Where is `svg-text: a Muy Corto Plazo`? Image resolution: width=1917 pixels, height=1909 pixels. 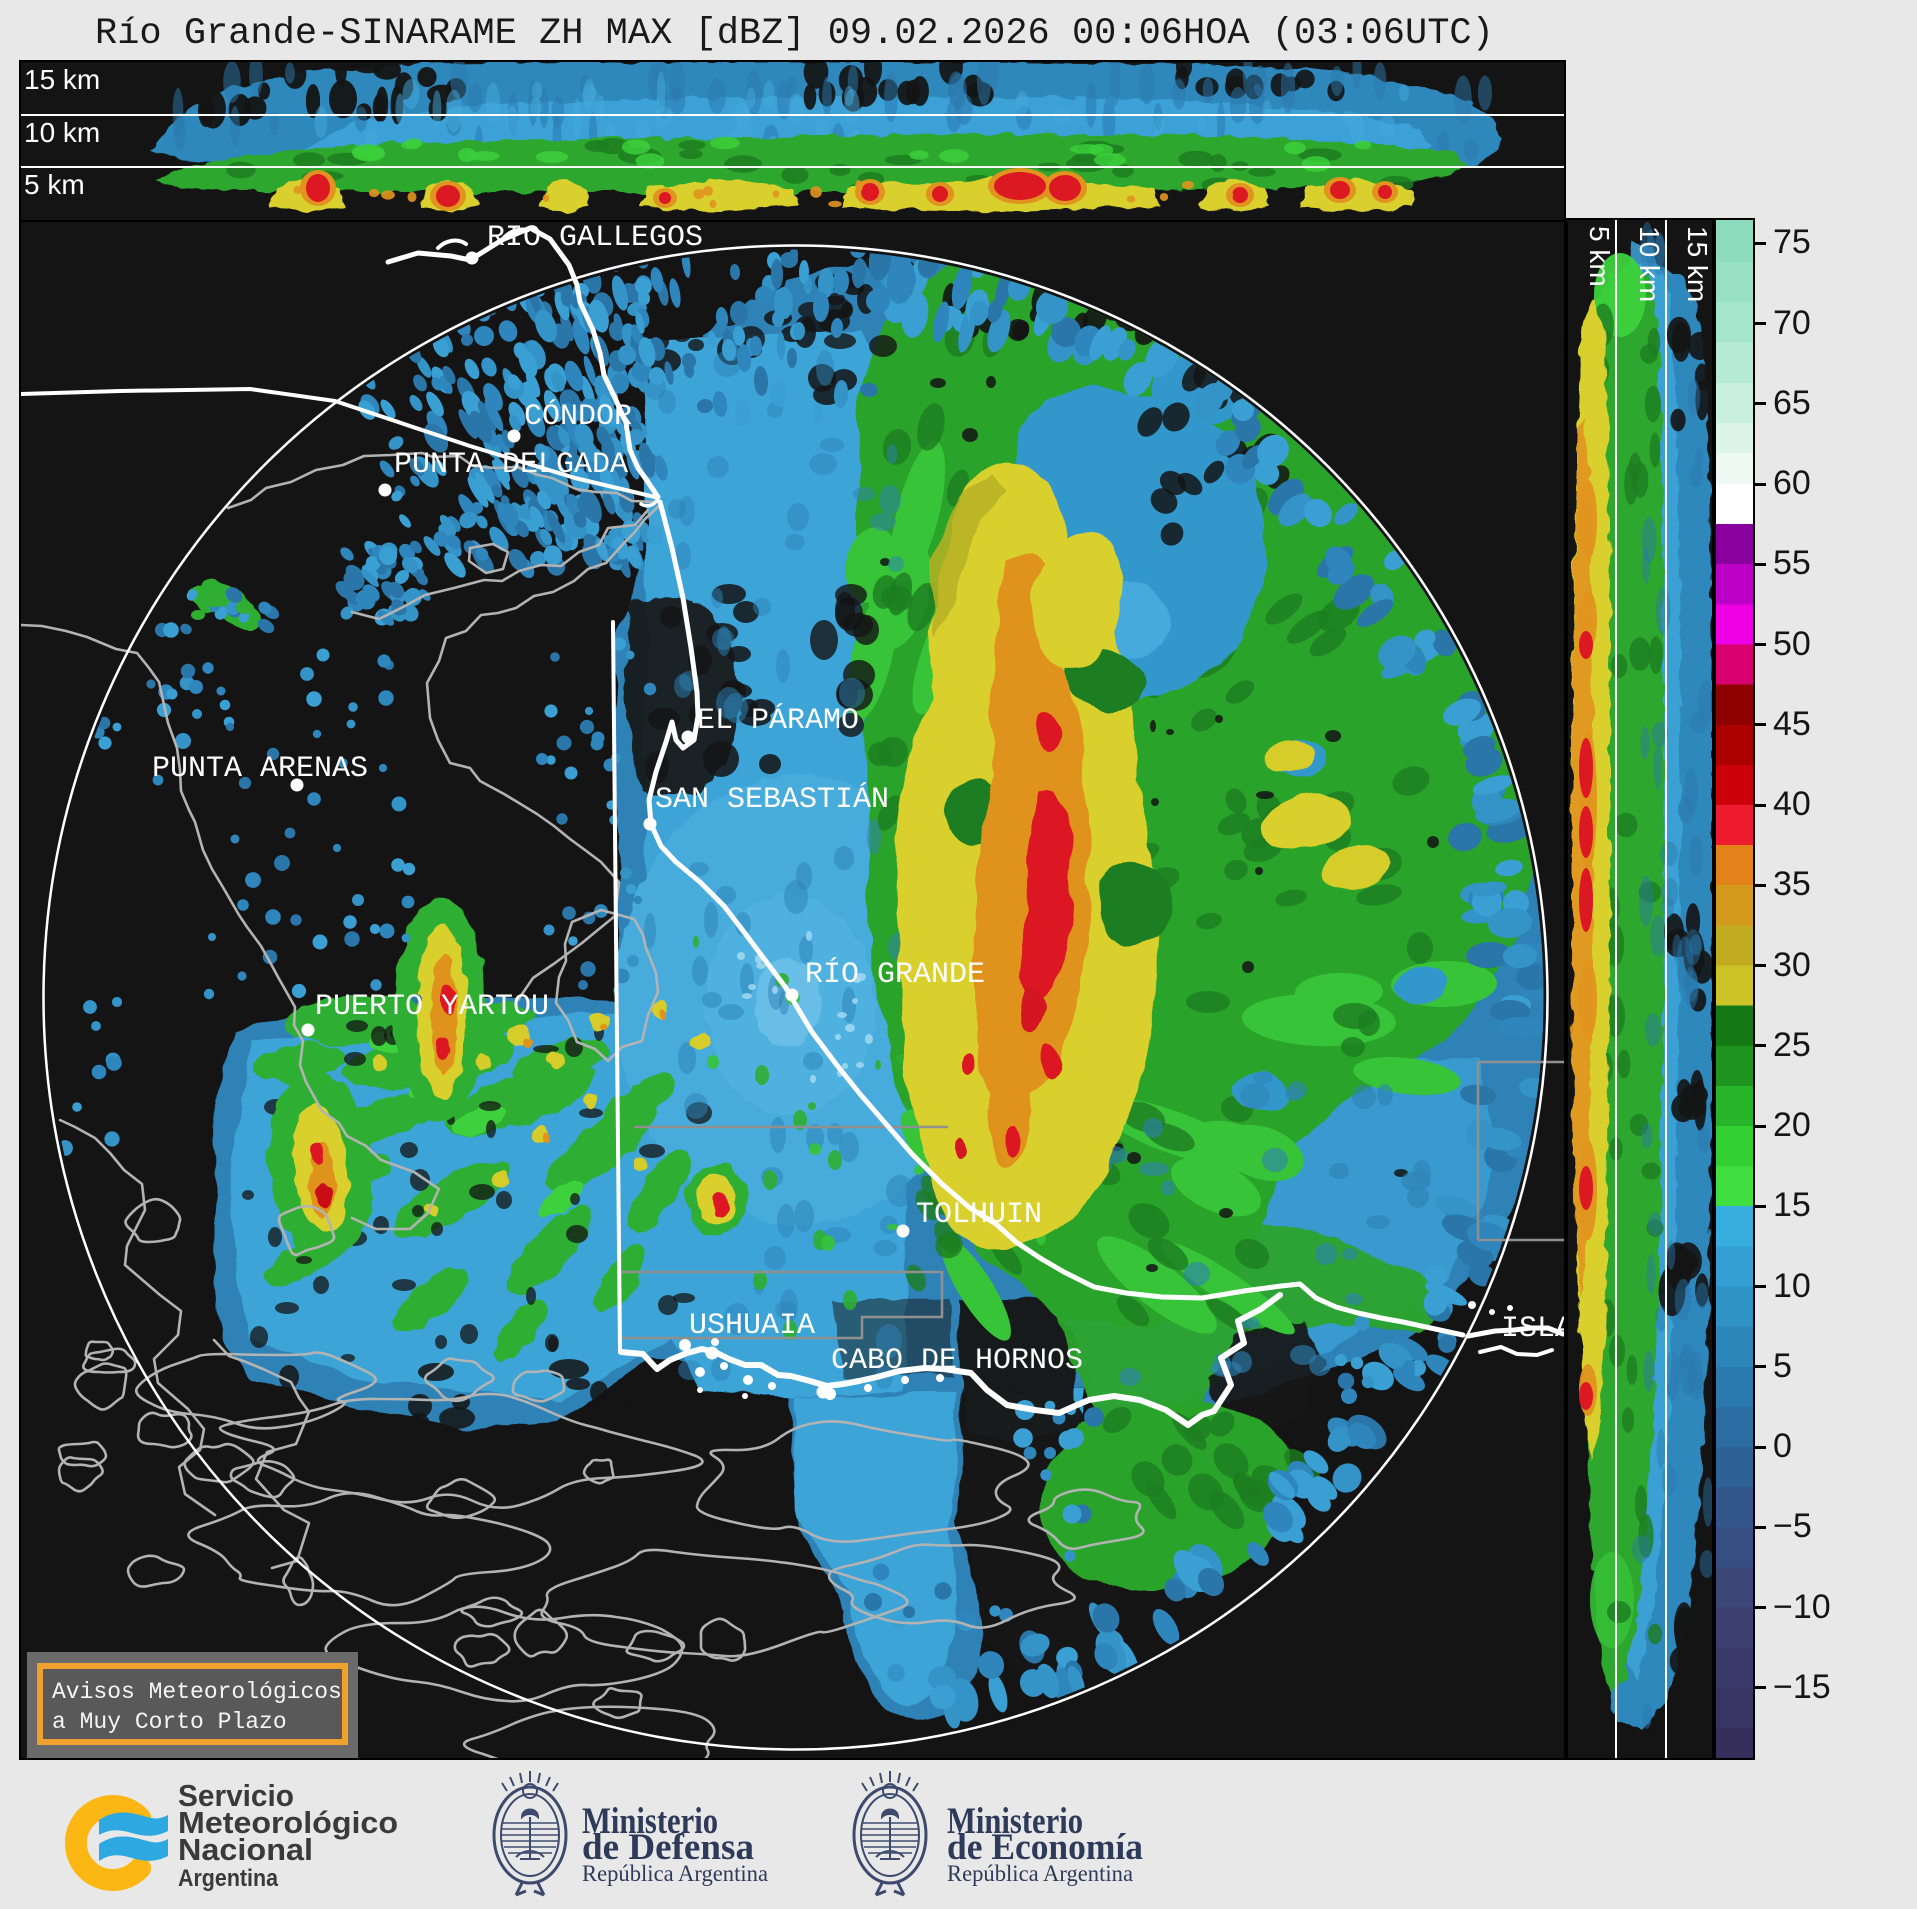
svg-text: a Muy Corto Plazo is located at coordinates (169, 1722).